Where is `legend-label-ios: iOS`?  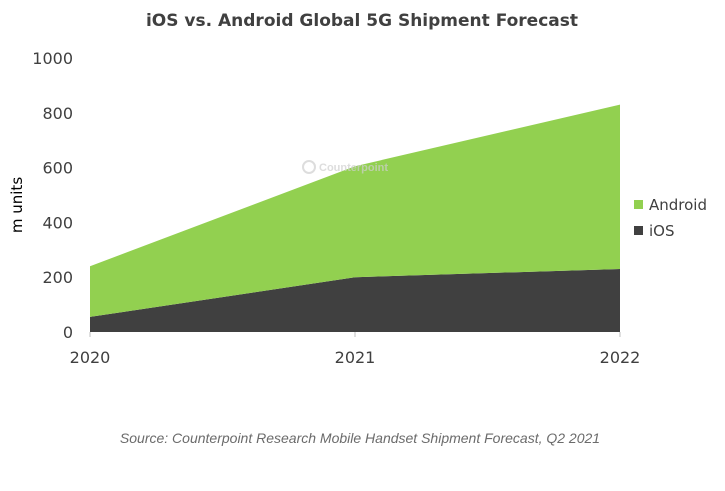
legend-label-ios: iOS is located at coordinates (662, 231).